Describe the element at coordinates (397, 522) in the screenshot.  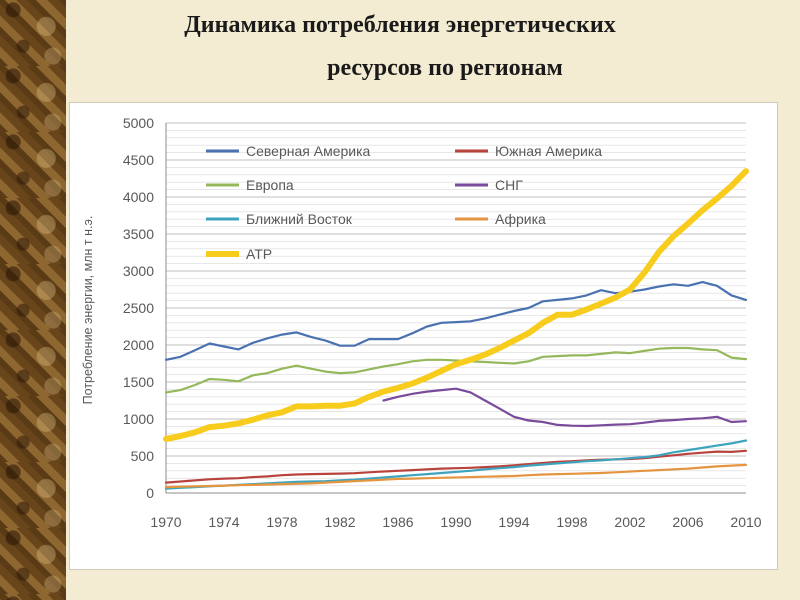
I see `x-tick-label: 1986` at that location.